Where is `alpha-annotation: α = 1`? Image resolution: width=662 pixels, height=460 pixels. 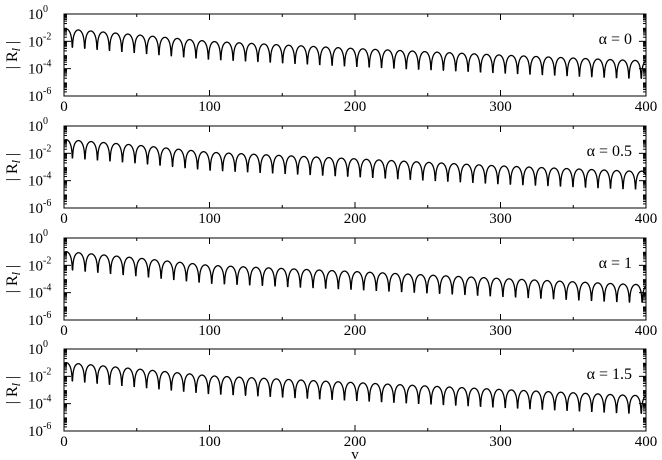
alpha-annotation: α = 1 is located at coordinates (615, 263).